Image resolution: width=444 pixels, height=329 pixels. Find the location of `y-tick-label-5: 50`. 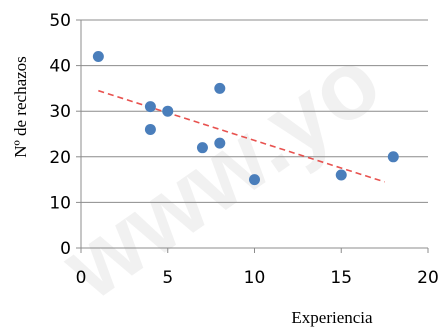

y-tick-label-5: 50 is located at coordinates (60, 21).